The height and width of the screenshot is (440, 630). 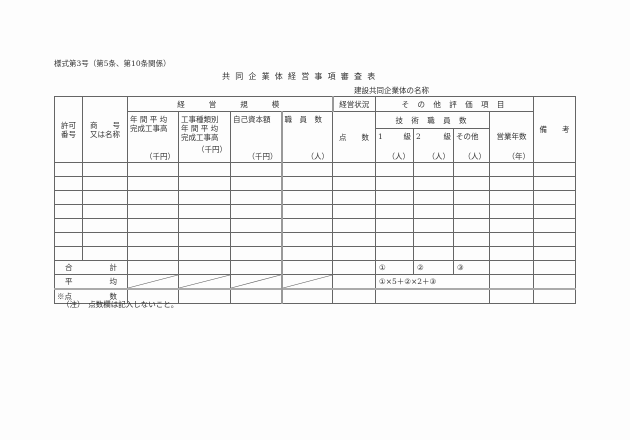 What do you see at coordinates (315, 296) in the screenshot?
I see `points-row: ※点数` at bounding box center [315, 296].